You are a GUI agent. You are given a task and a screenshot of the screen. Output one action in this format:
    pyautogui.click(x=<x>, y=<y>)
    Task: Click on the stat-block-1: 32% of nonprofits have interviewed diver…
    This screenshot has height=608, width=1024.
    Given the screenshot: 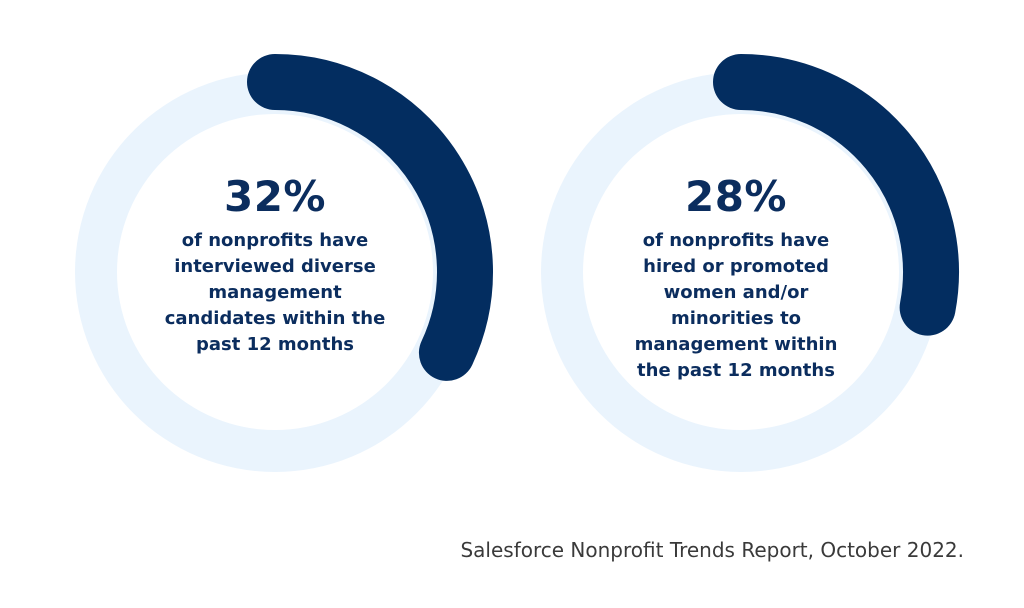 What is the action you would take?
    pyautogui.click(x=275, y=265)
    